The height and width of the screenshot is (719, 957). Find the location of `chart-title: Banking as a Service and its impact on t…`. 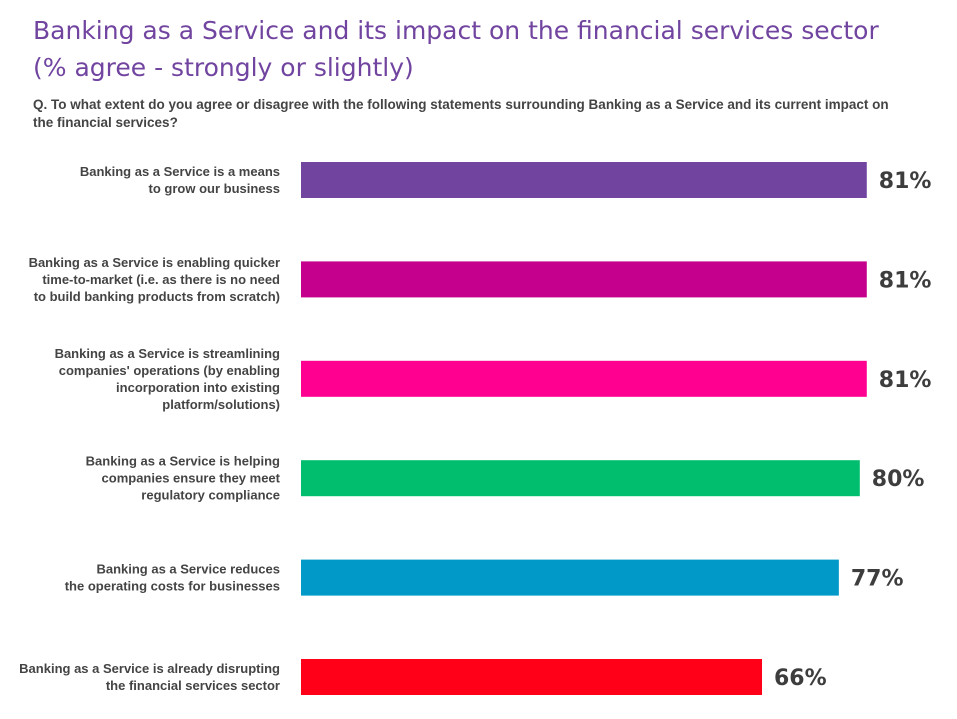

chart-title: Banking as a Service and its impact on t… is located at coordinates (483, 49).